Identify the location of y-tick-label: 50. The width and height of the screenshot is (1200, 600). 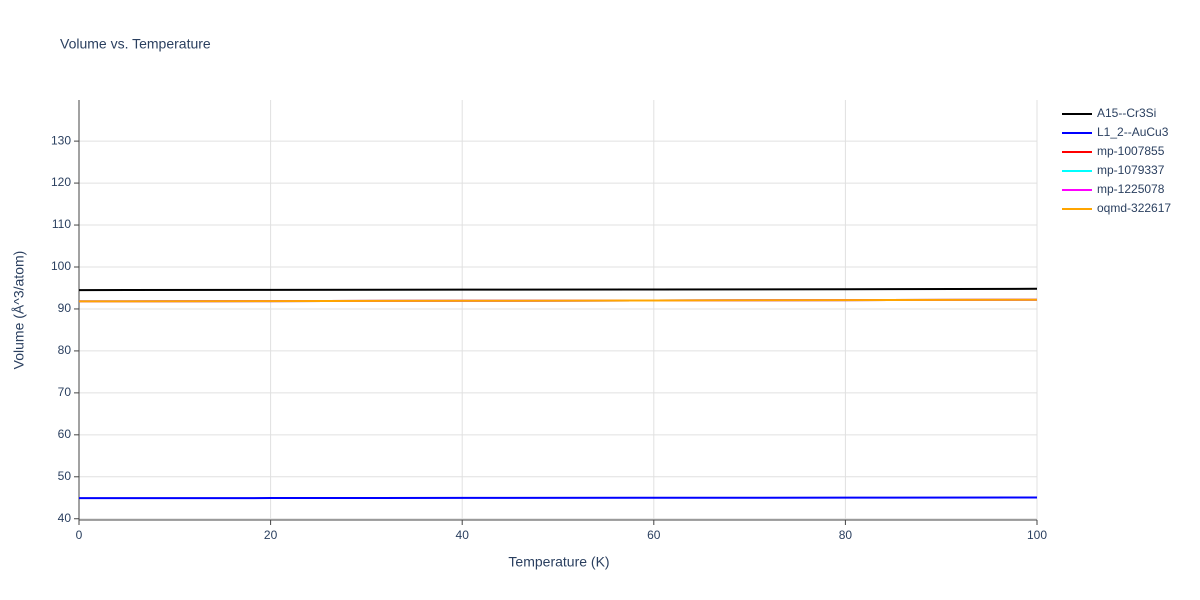
(65, 476).